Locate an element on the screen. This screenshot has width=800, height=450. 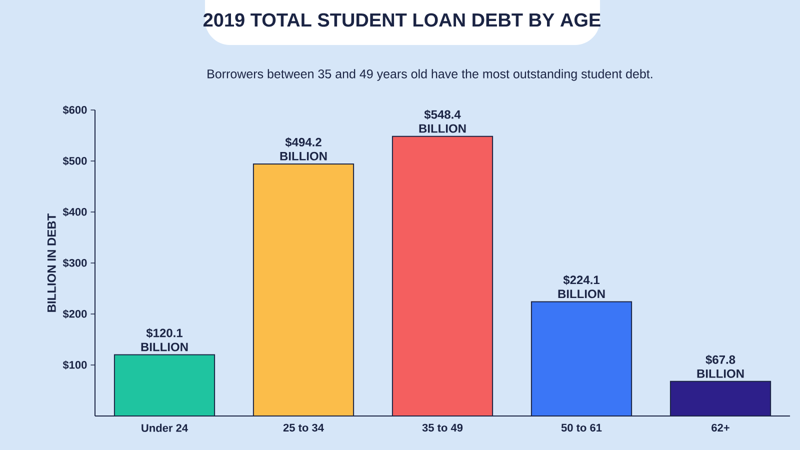
y-tick-label: $600 is located at coordinates (74, 110).